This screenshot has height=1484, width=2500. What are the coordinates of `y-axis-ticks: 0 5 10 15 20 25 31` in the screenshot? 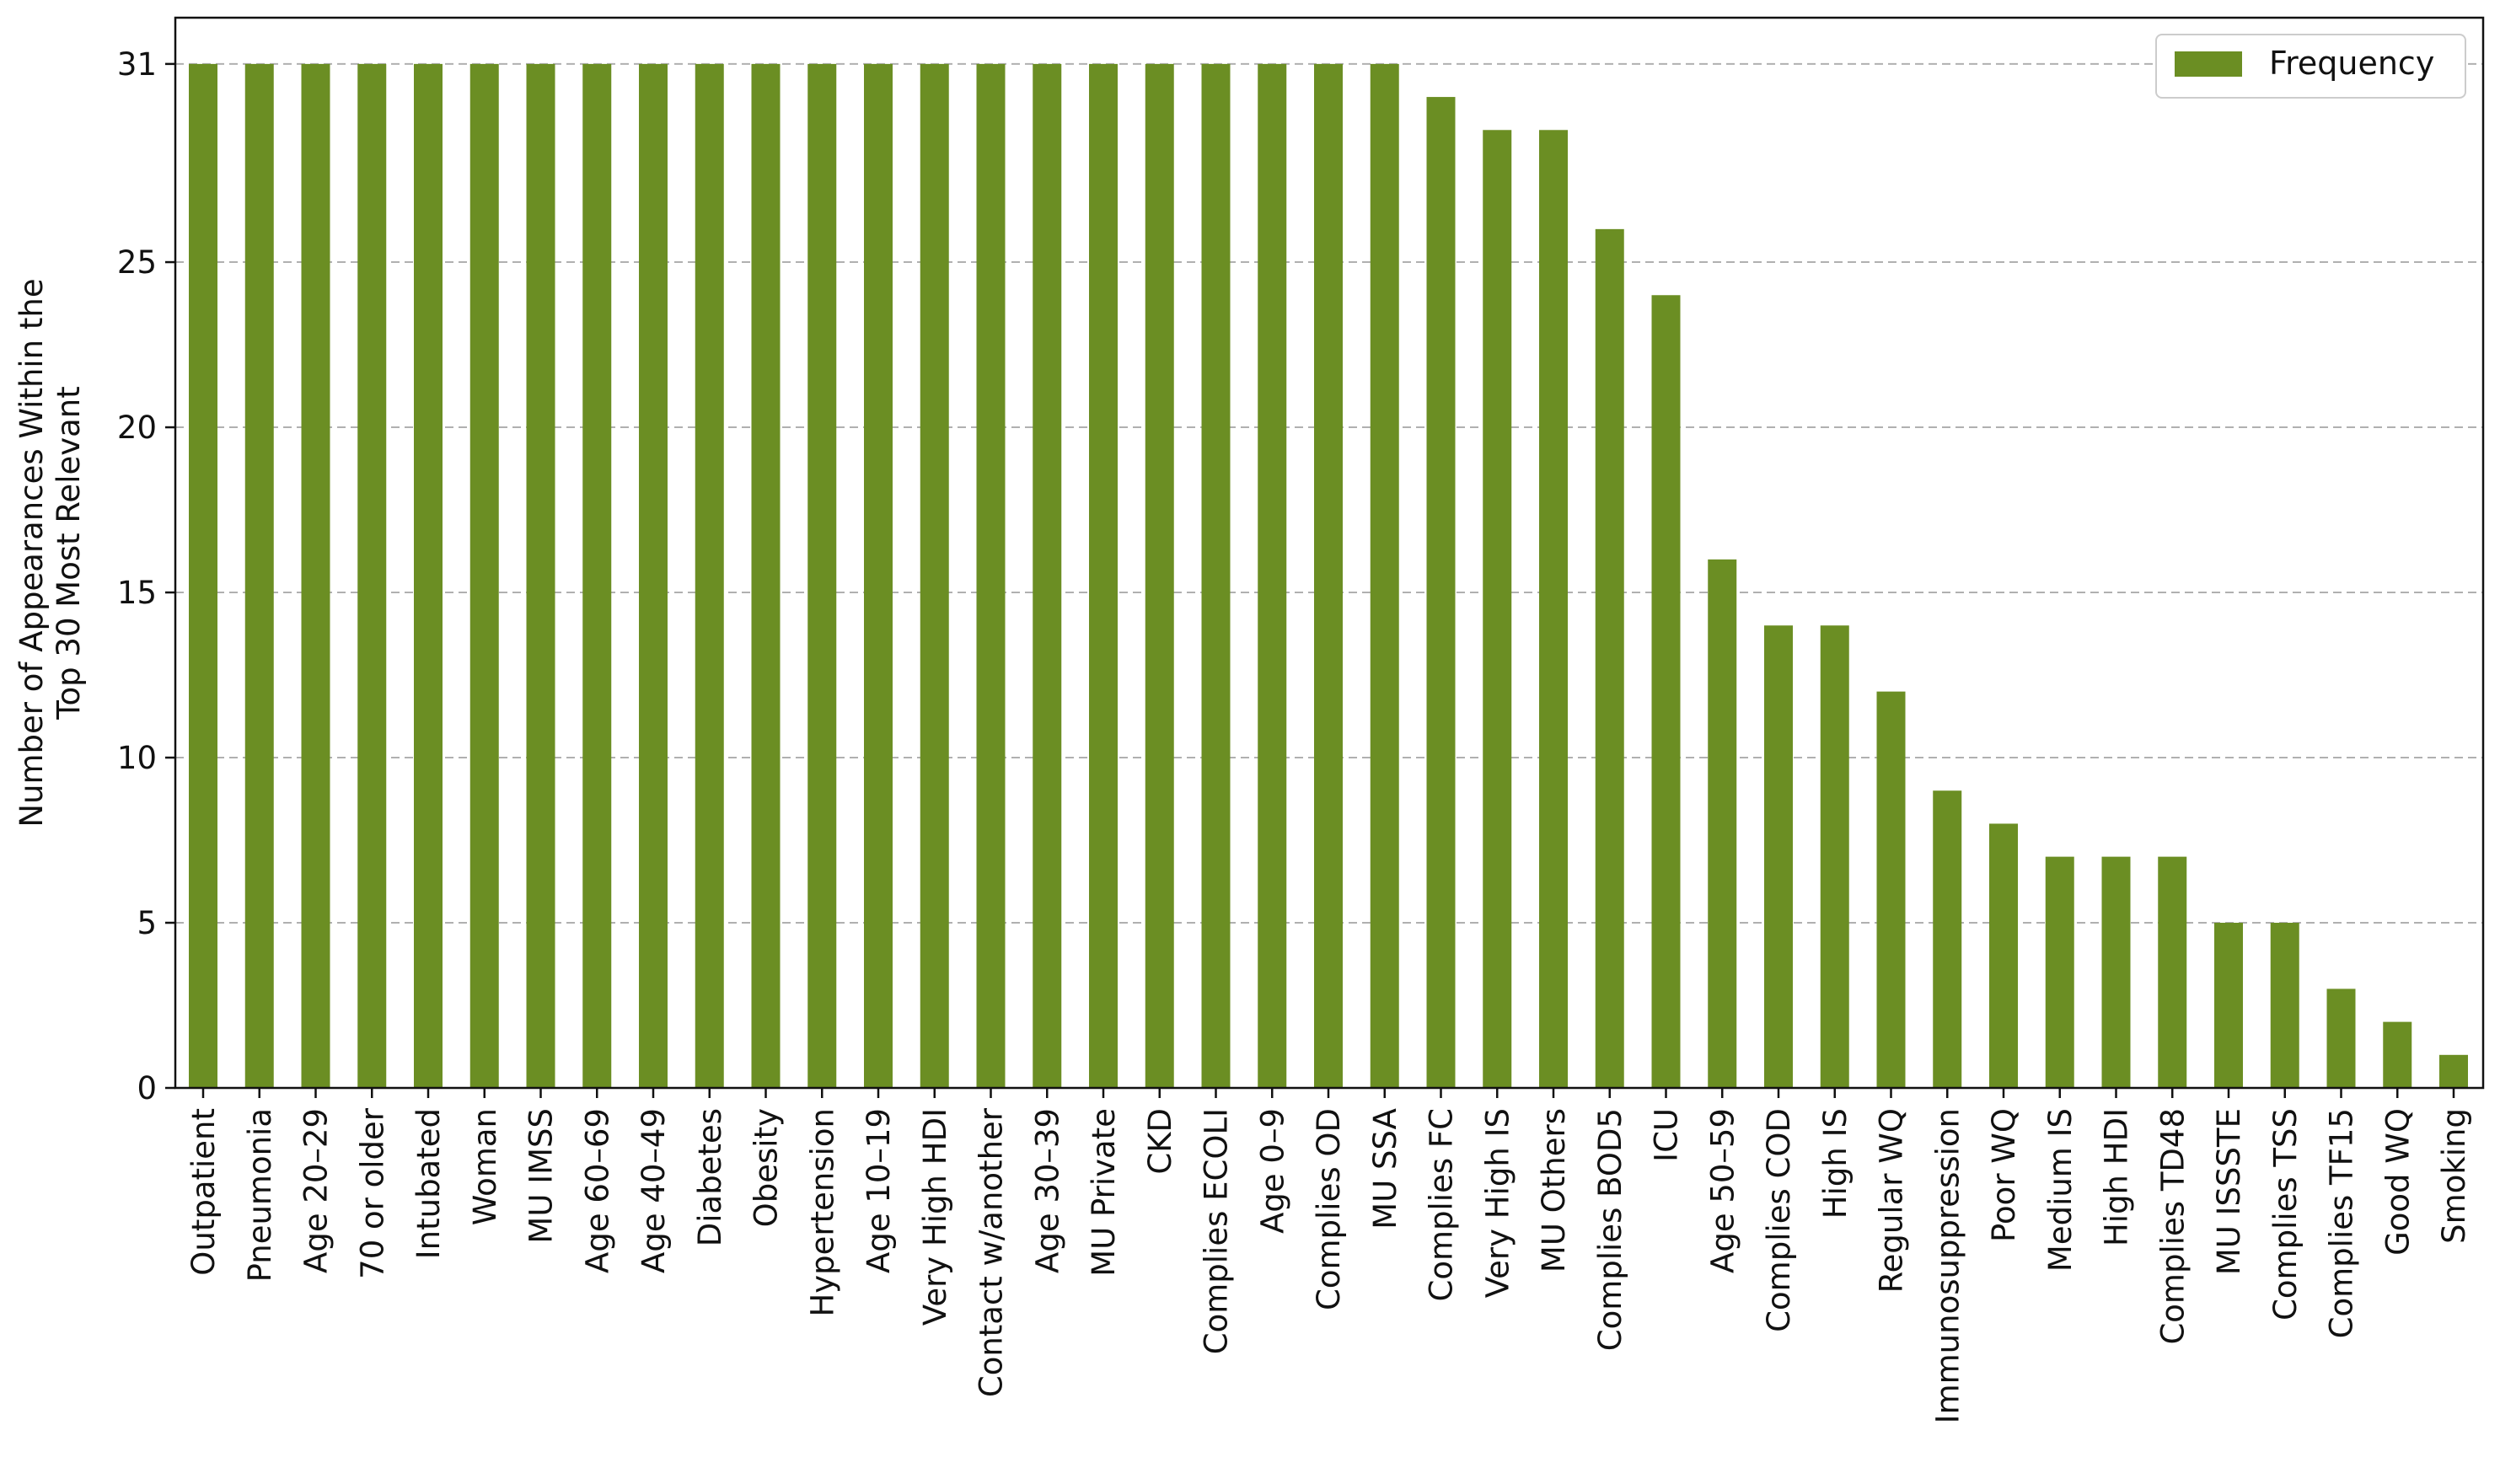 It's located at (146, 576).